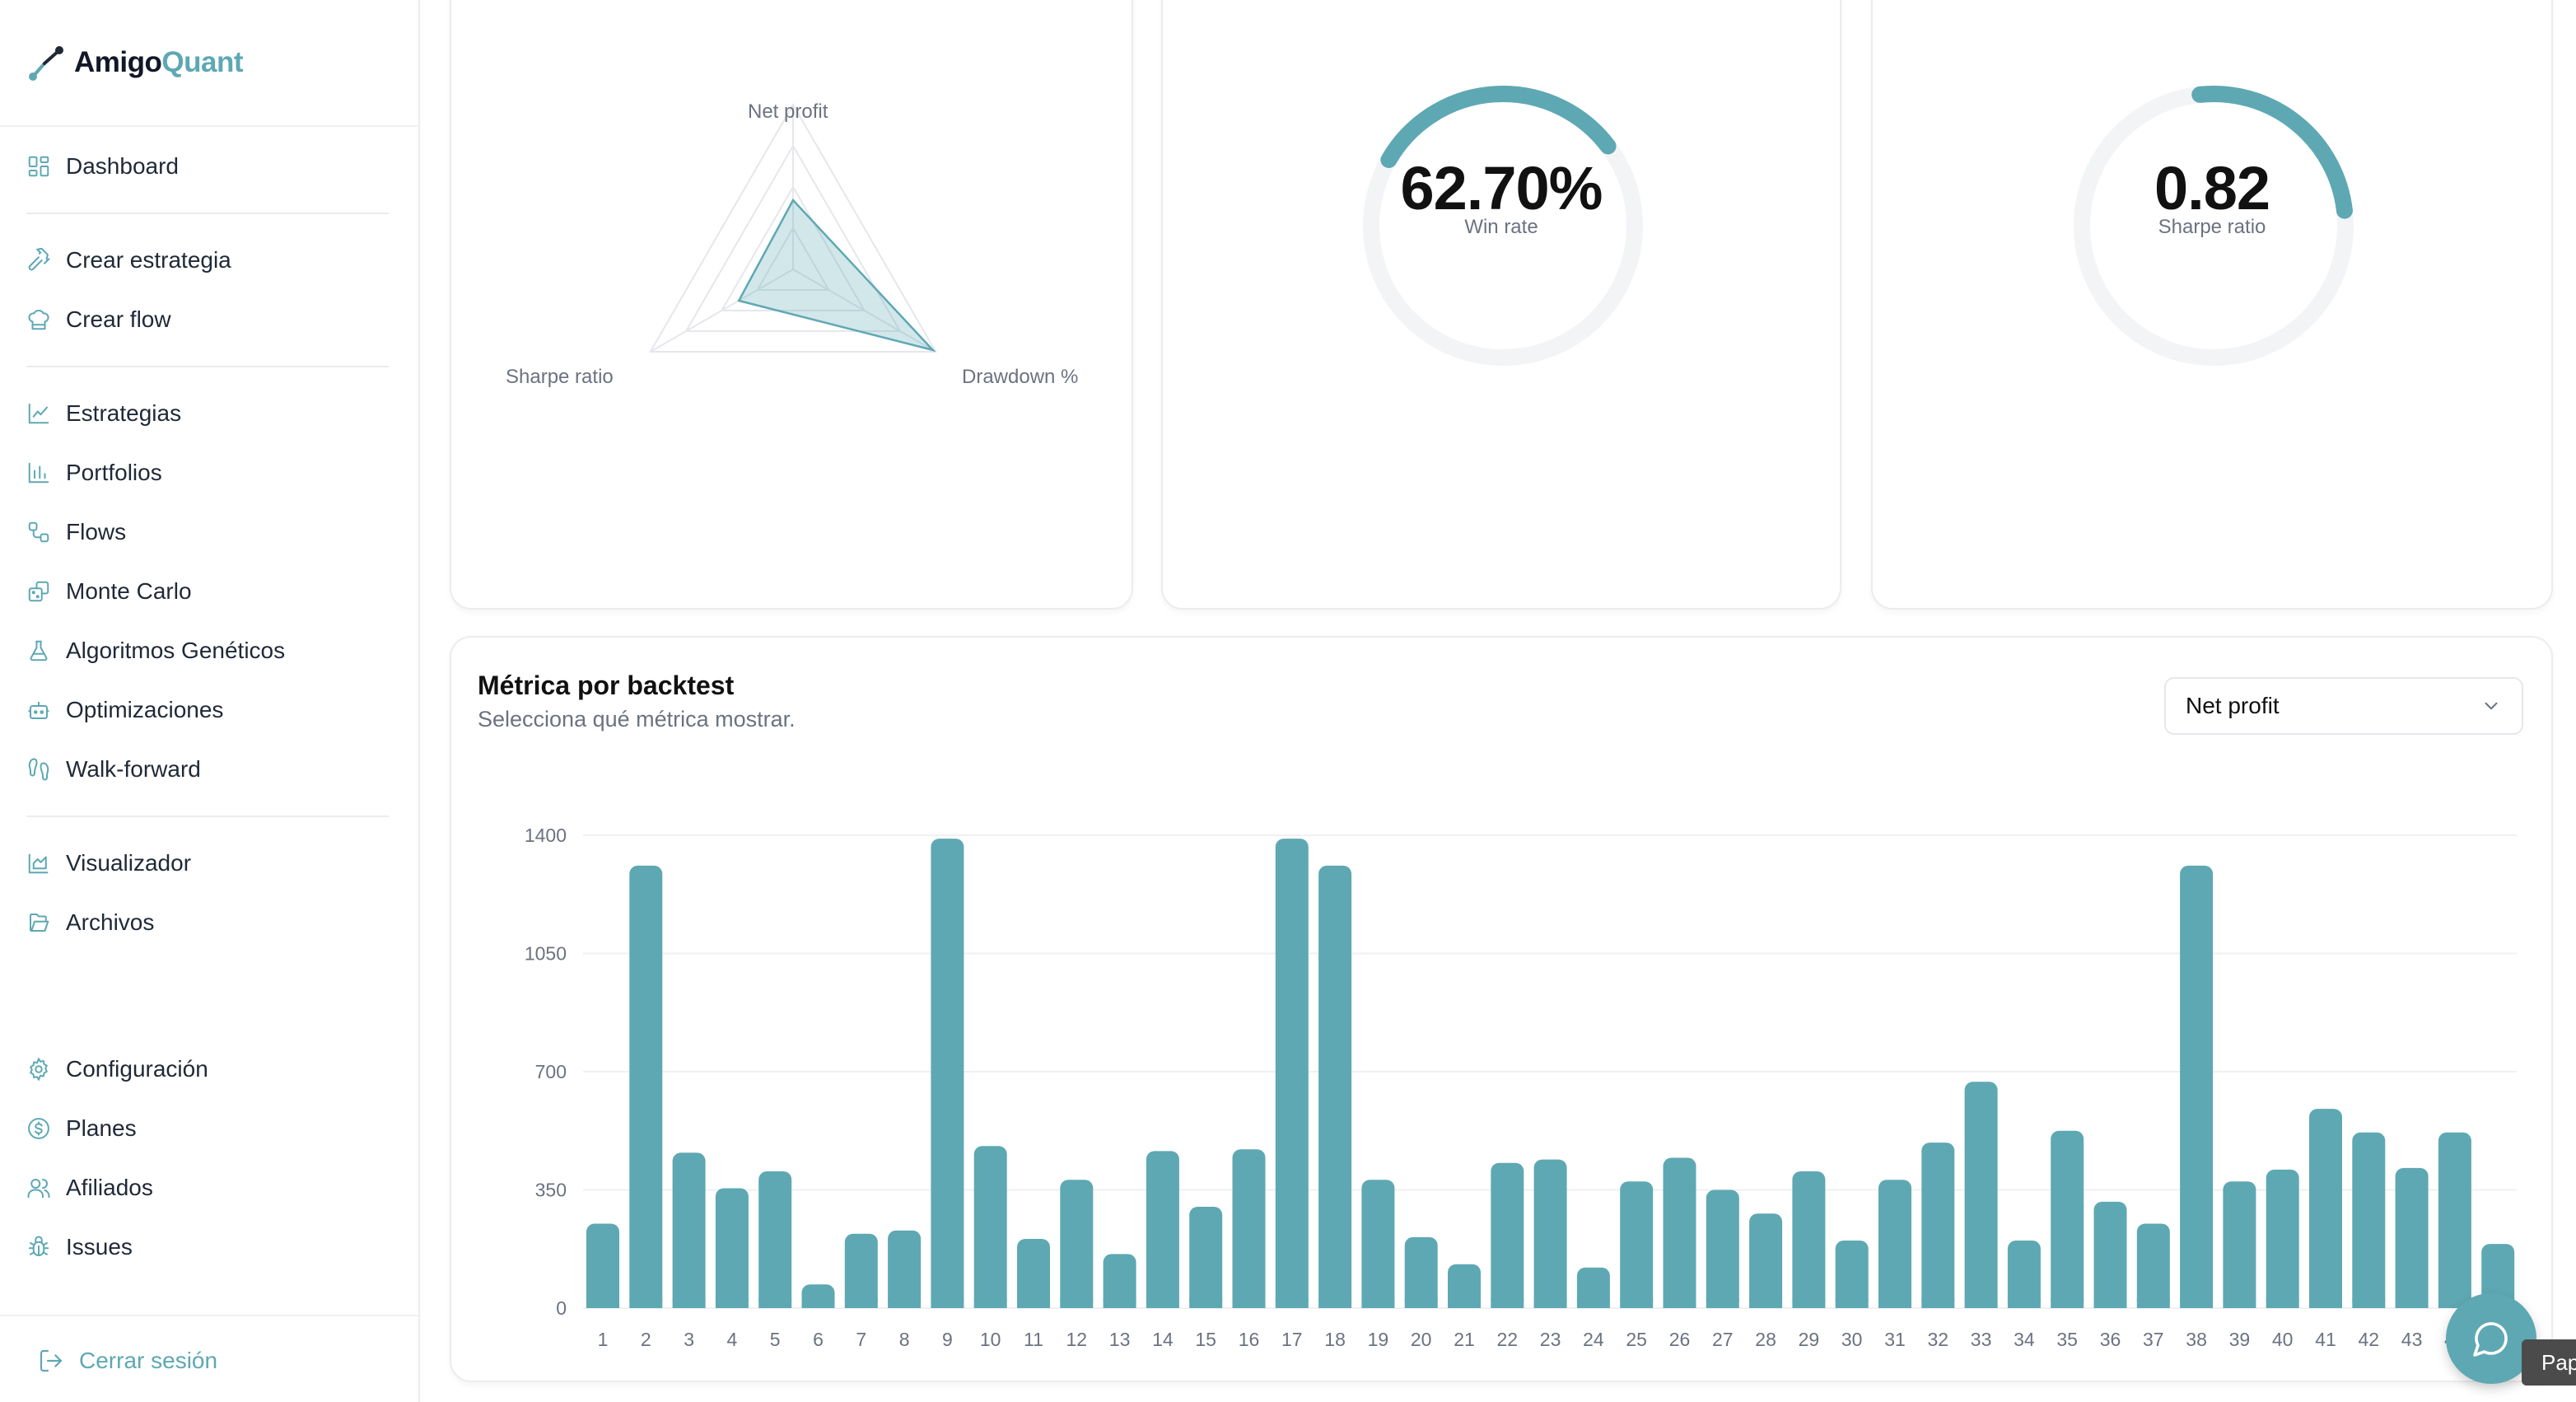  I want to click on x-tick-label: 21, so click(1464, 1339).